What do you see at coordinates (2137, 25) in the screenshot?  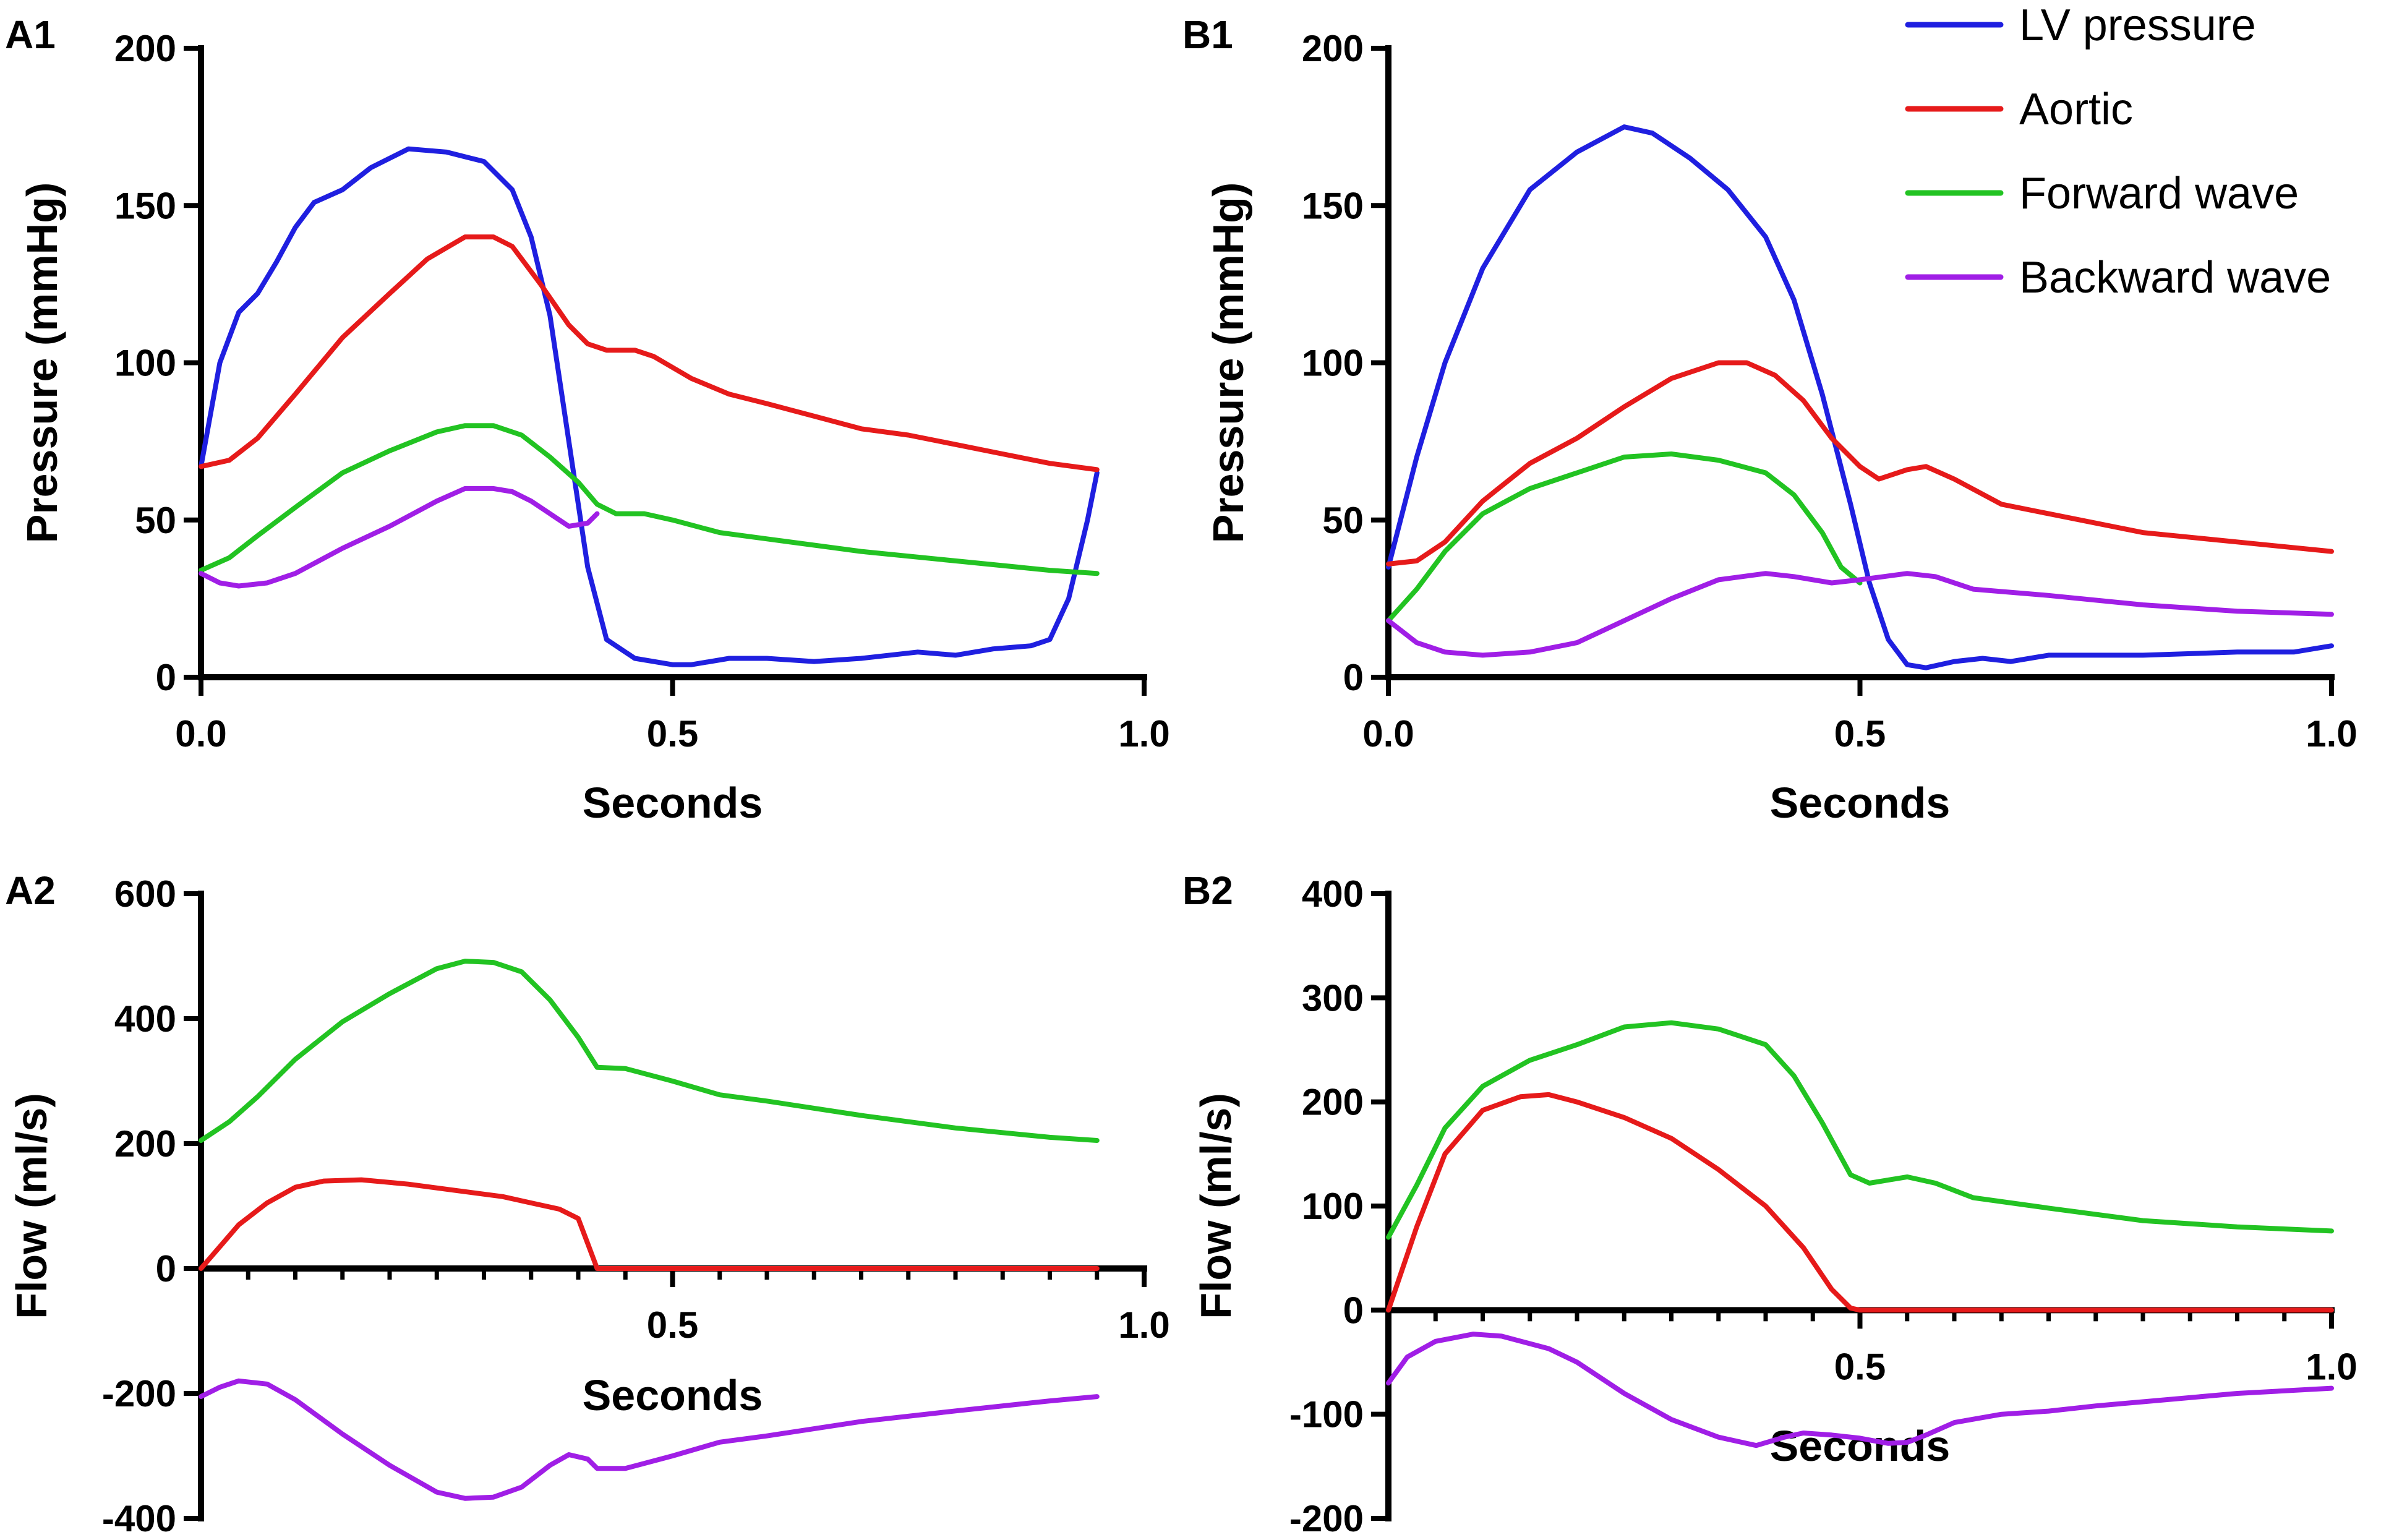 I see `legend-label-lv-pressure: LV pressure` at bounding box center [2137, 25].